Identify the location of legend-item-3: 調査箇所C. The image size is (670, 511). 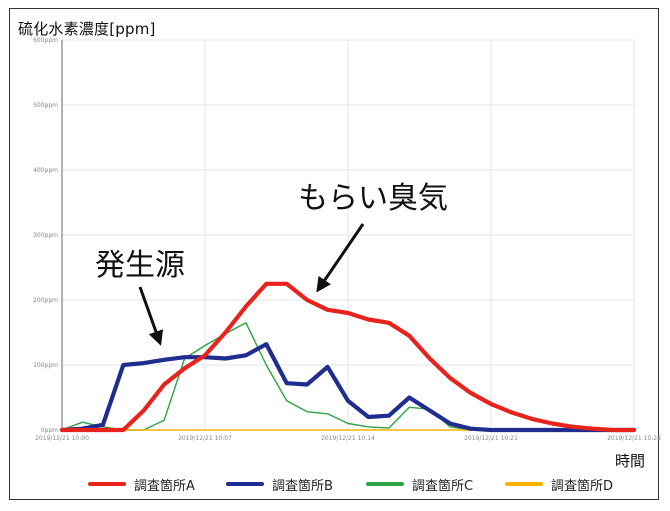
(419, 484).